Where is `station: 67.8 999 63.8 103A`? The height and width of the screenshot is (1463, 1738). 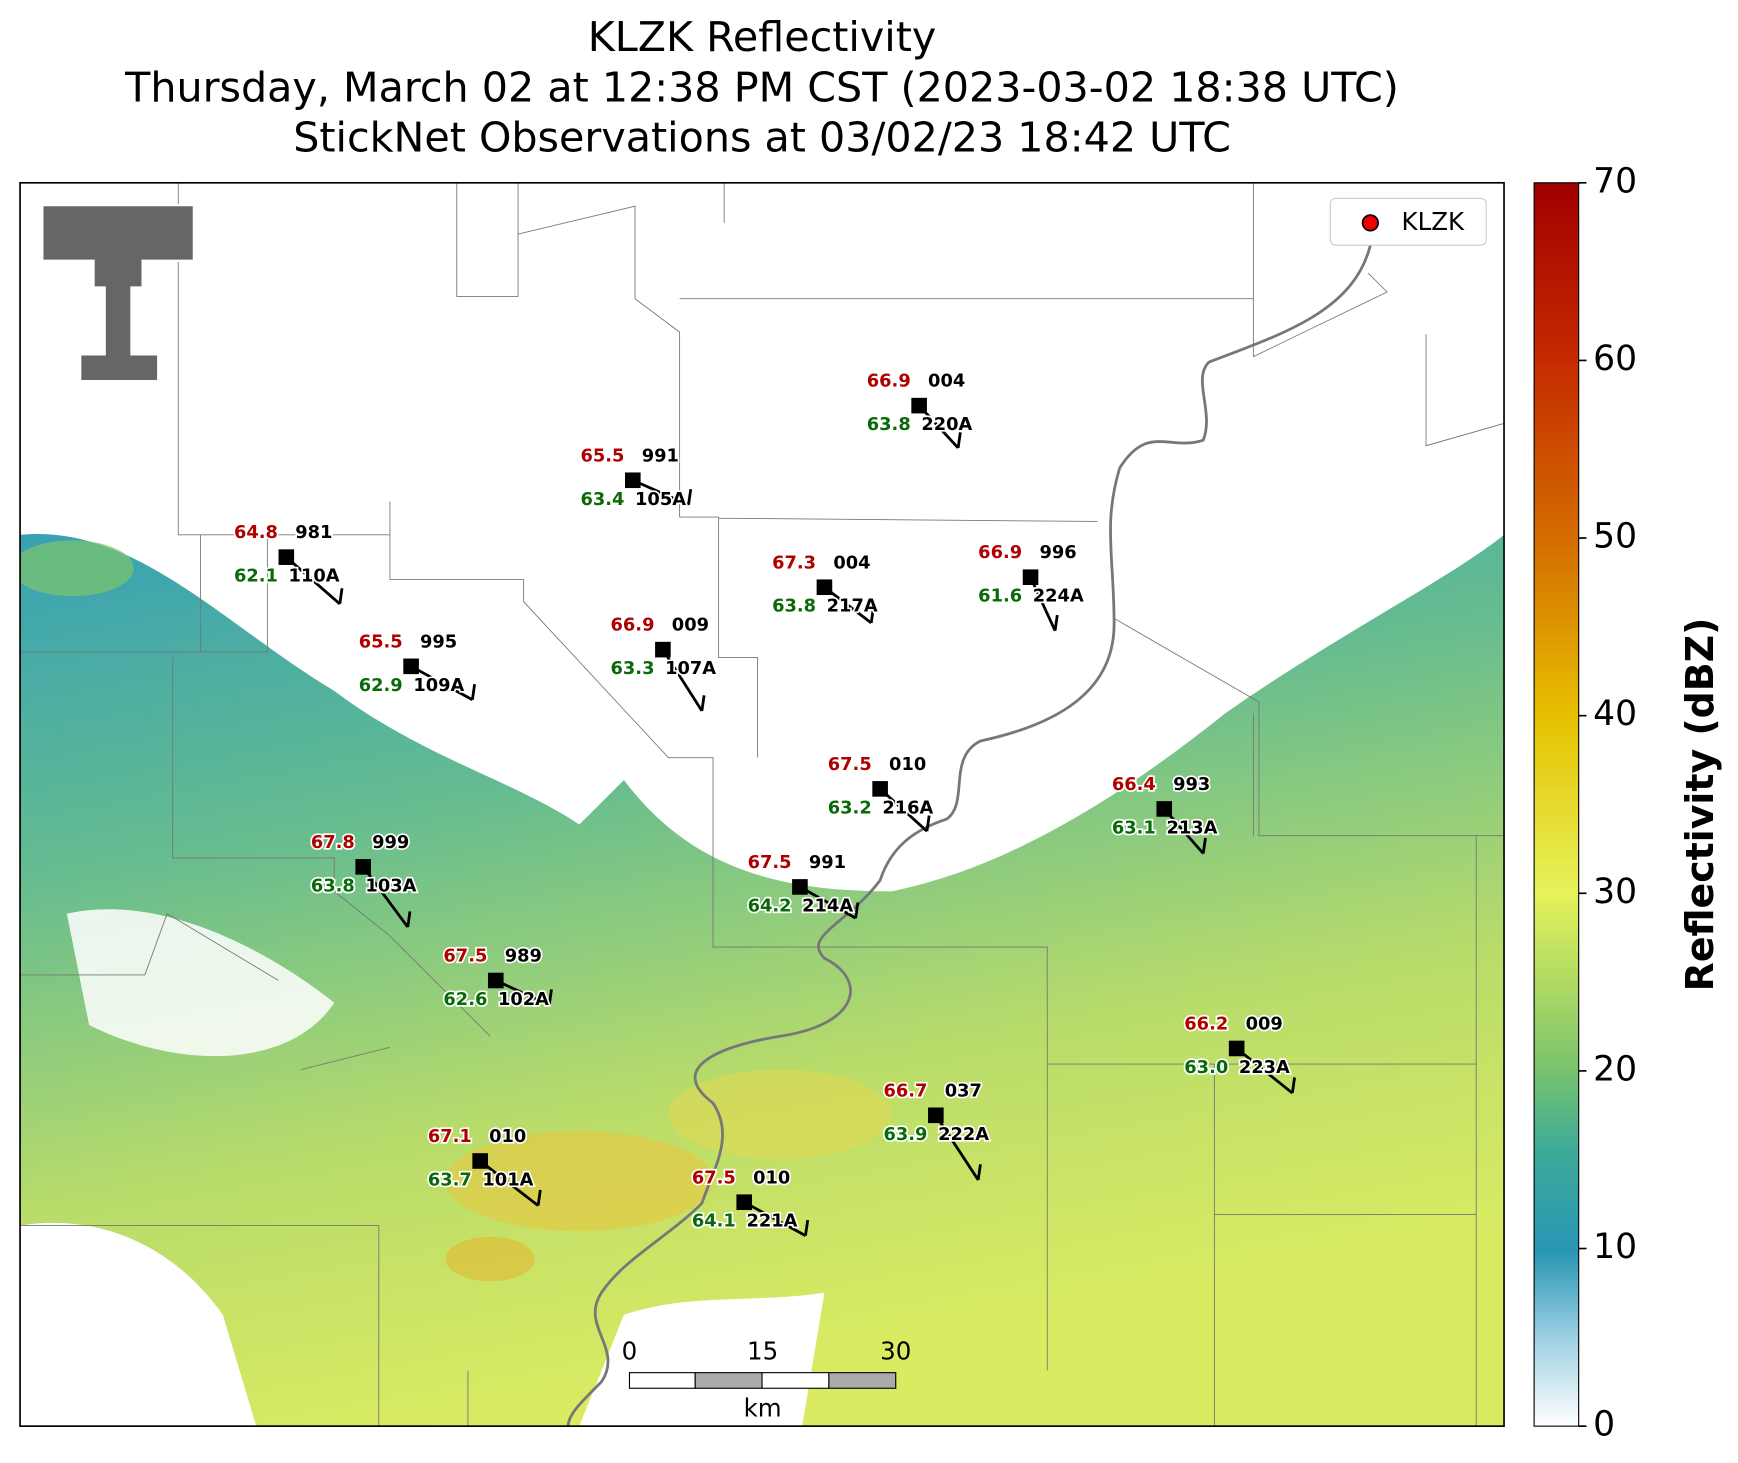 station: 67.8 999 63.8 103A is located at coordinates (363, 879).